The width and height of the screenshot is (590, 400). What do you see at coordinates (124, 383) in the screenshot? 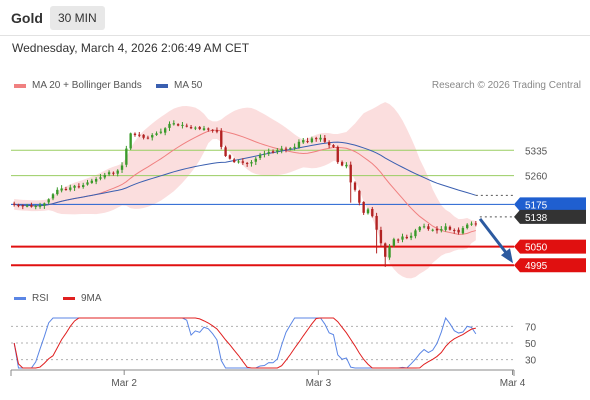
I see `x-tick-label: Mar 2` at bounding box center [124, 383].